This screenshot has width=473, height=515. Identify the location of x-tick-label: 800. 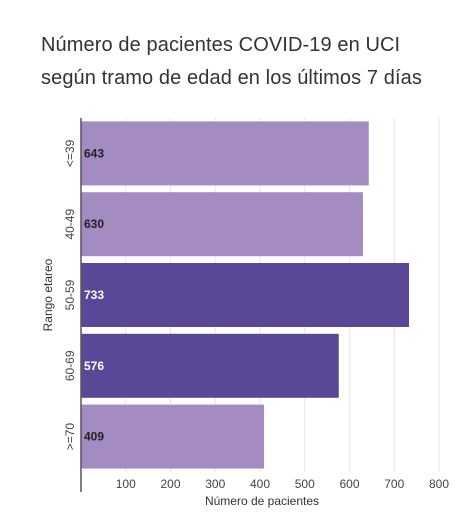
(439, 484).